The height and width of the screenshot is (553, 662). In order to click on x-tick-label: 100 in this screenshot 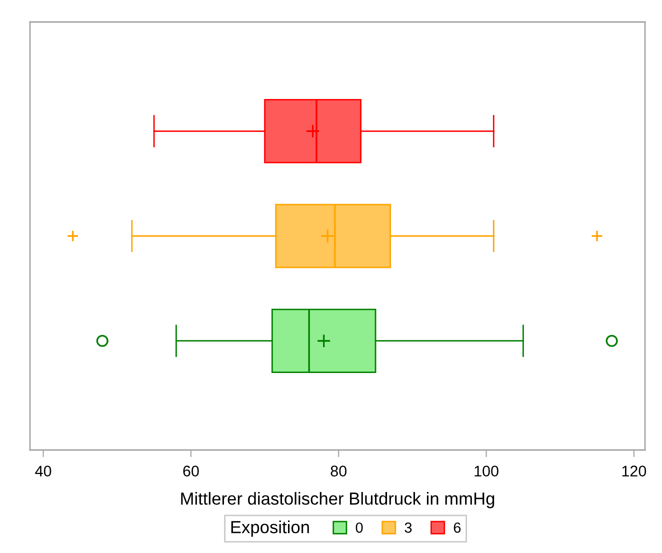, I will do `click(486, 471)`.